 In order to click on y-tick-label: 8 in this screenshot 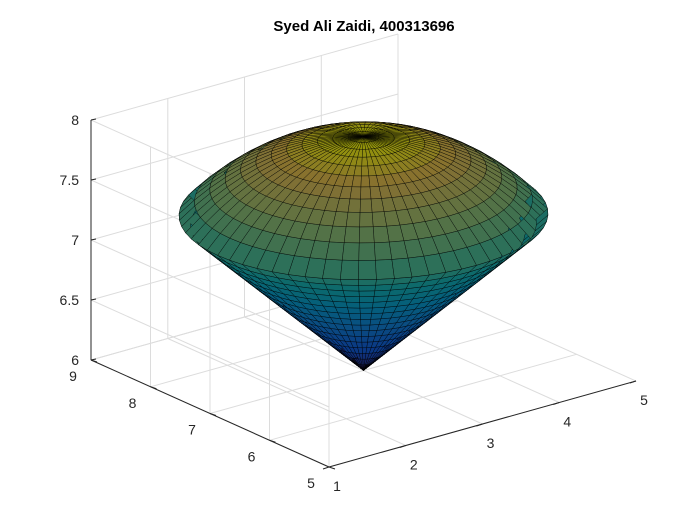, I will do `click(133, 403)`.